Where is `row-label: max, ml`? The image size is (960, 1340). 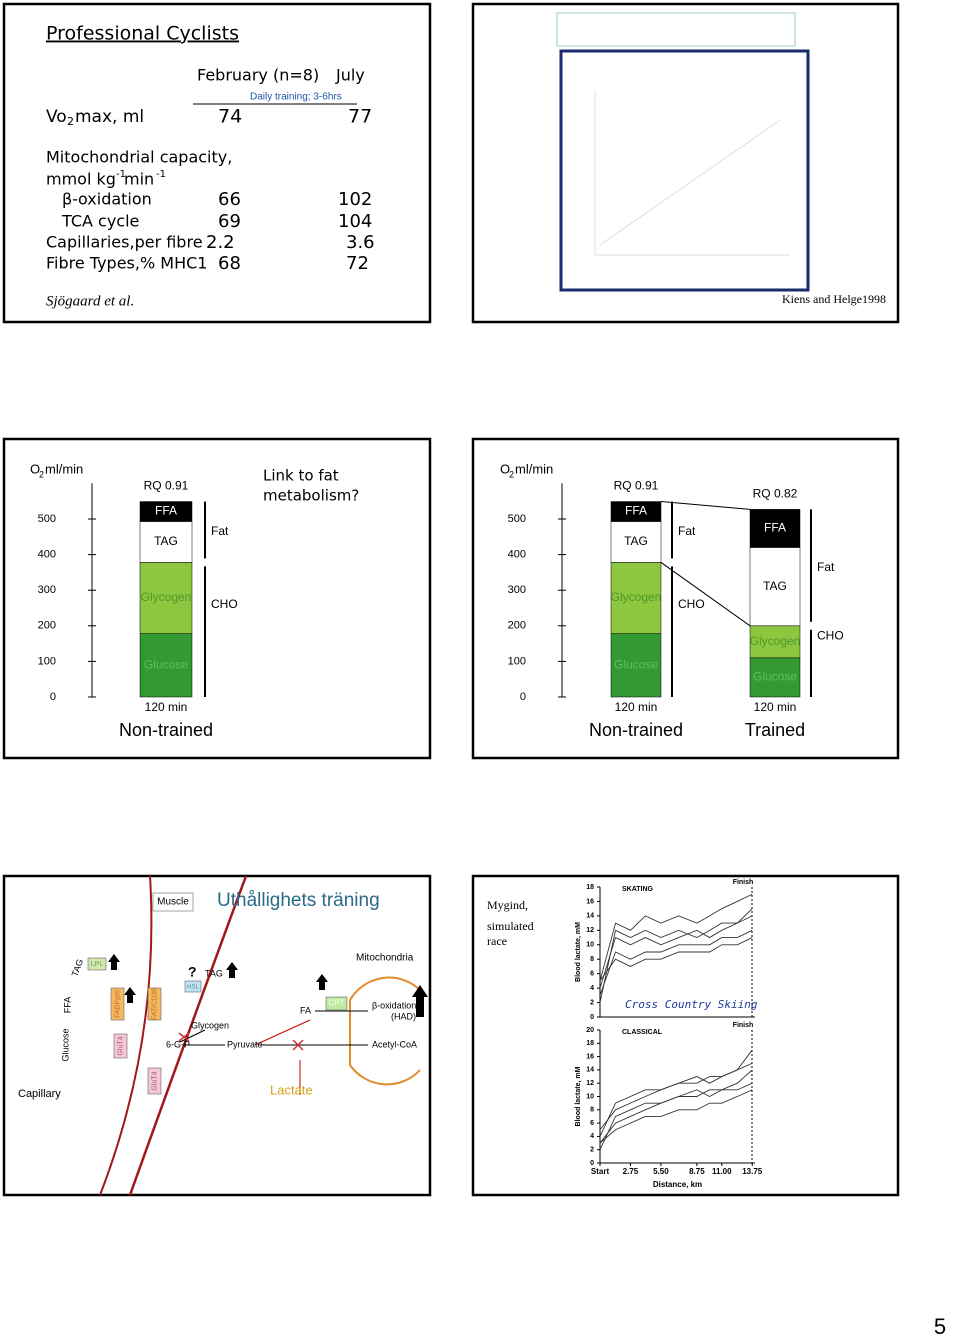 row-label: max, ml is located at coordinates (109, 117).